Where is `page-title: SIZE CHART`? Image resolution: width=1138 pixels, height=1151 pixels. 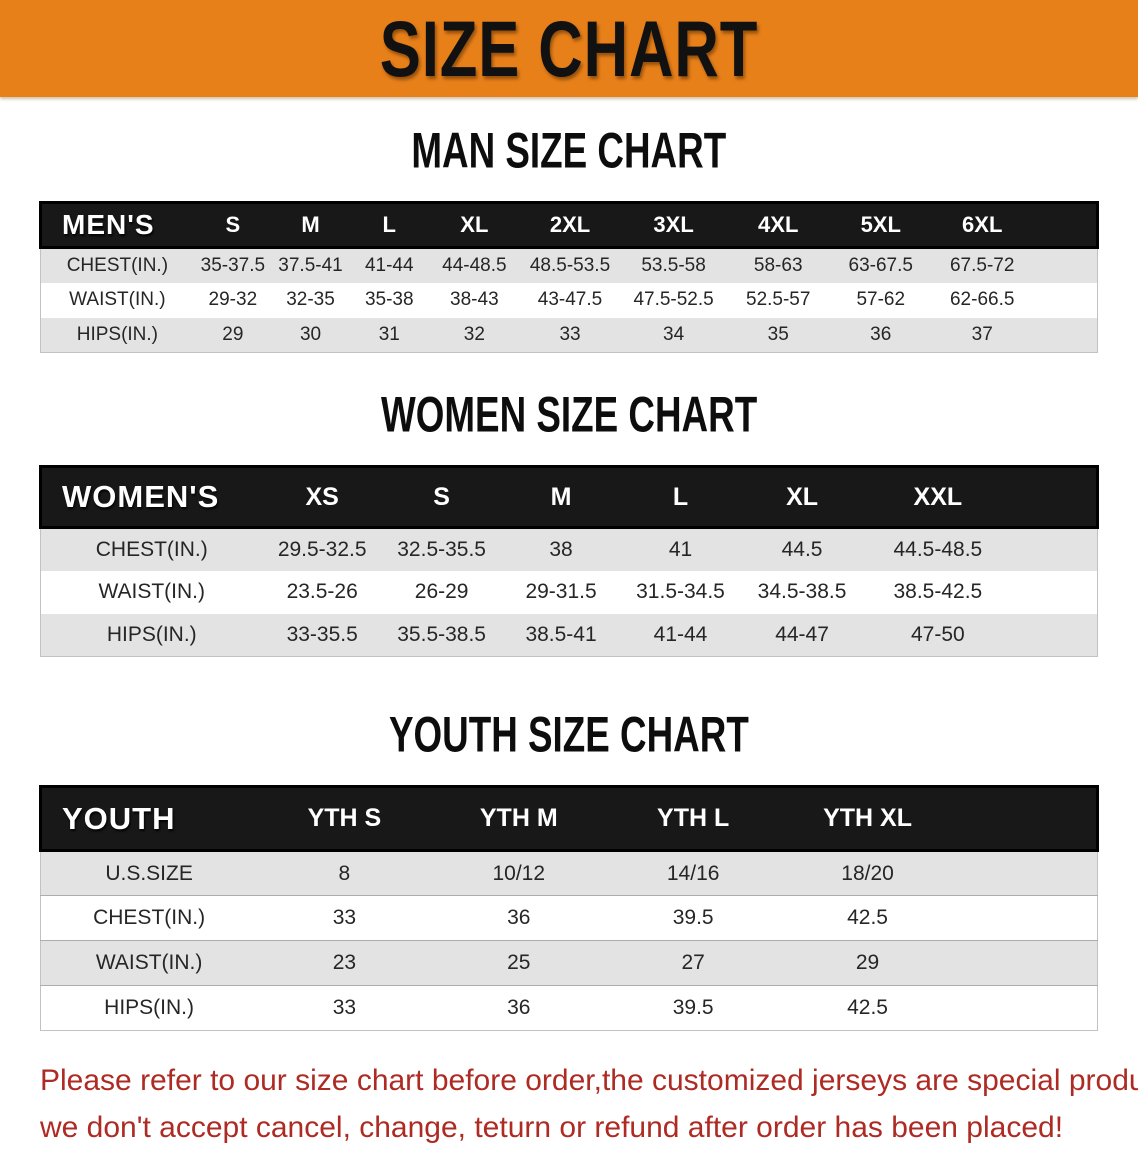 page-title: SIZE CHART is located at coordinates (569, 48).